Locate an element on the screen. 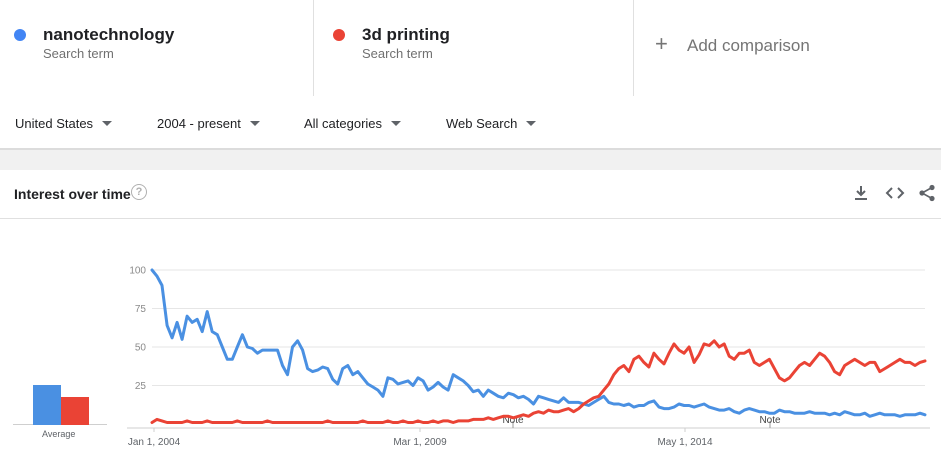 This screenshot has width=941, height=452. term-card-3d-printing: 3d printing Search term is located at coordinates (474, 48).